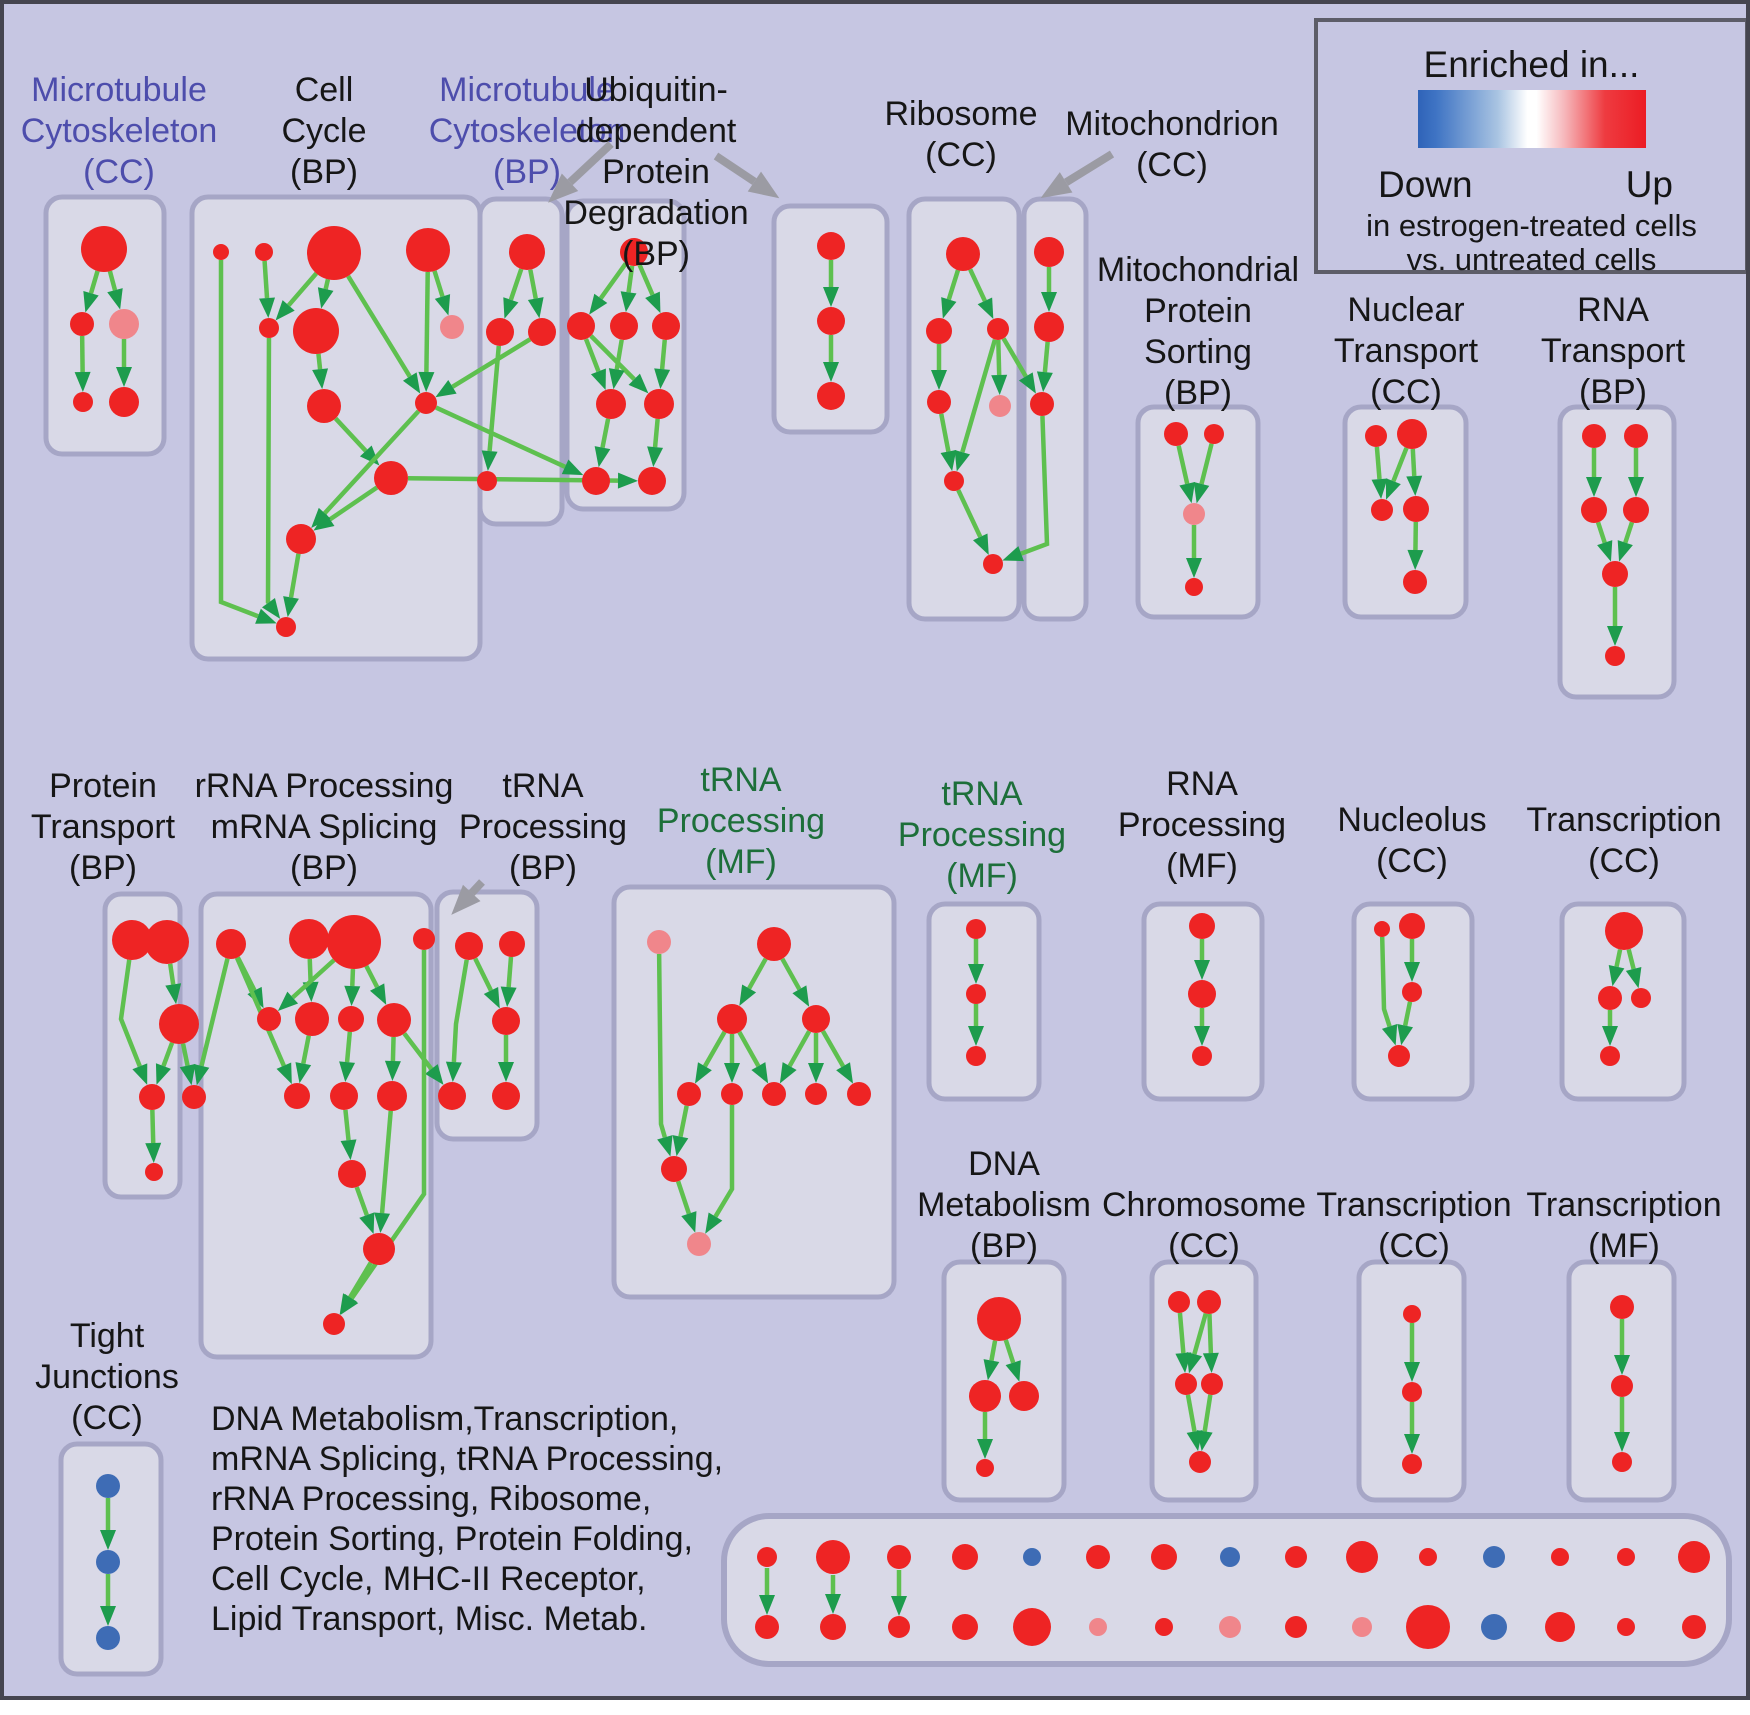 This screenshot has width=1750, height=1715. Describe the element at coordinates (364, 1210) in the screenshot. I see `edge-z_p-z_q` at that location.